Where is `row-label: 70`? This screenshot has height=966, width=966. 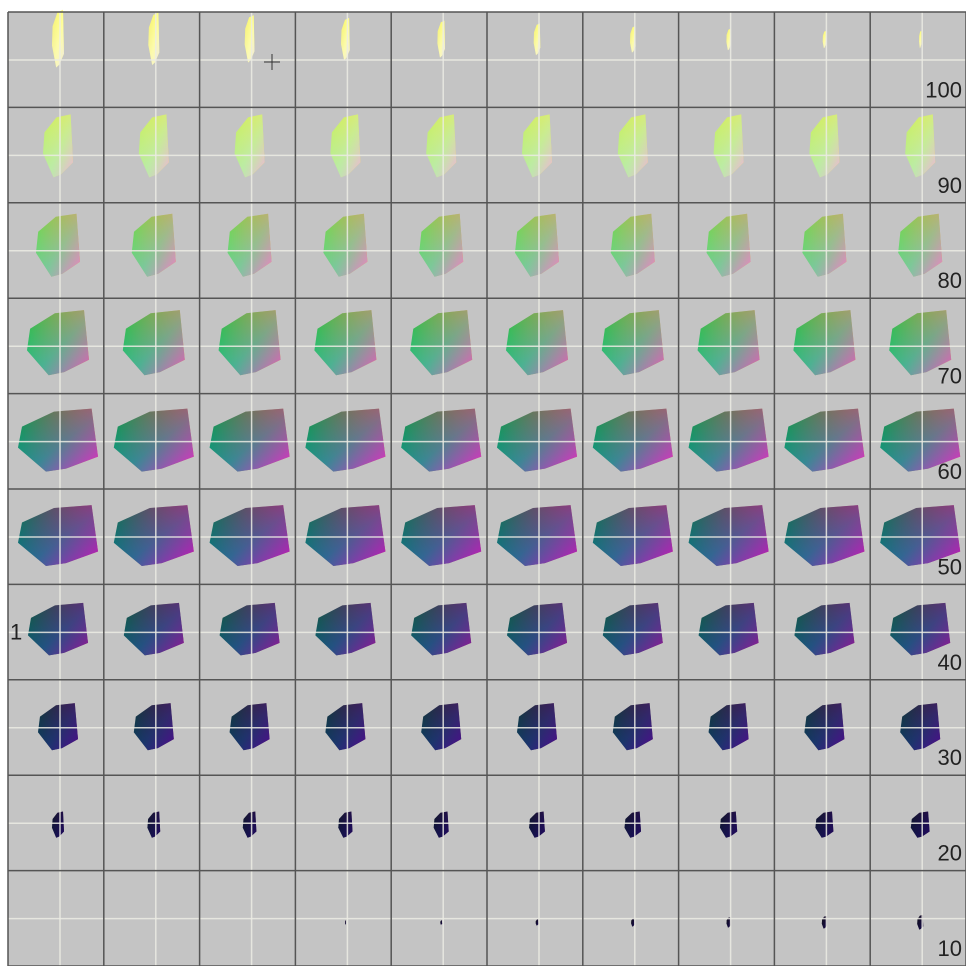 row-label: 70 is located at coordinates (950, 376).